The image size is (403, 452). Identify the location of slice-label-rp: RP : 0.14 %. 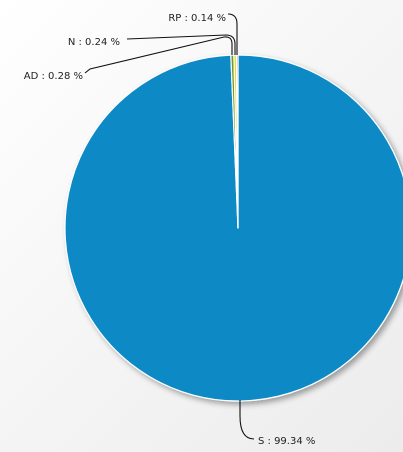
(197, 18).